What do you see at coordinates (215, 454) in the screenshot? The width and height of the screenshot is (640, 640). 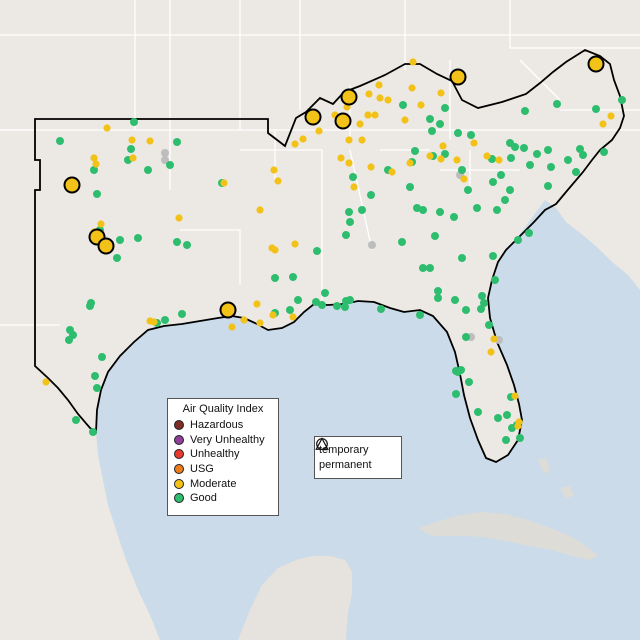 I see `legend-label: Unhealthy` at bounding box center [215, 454].